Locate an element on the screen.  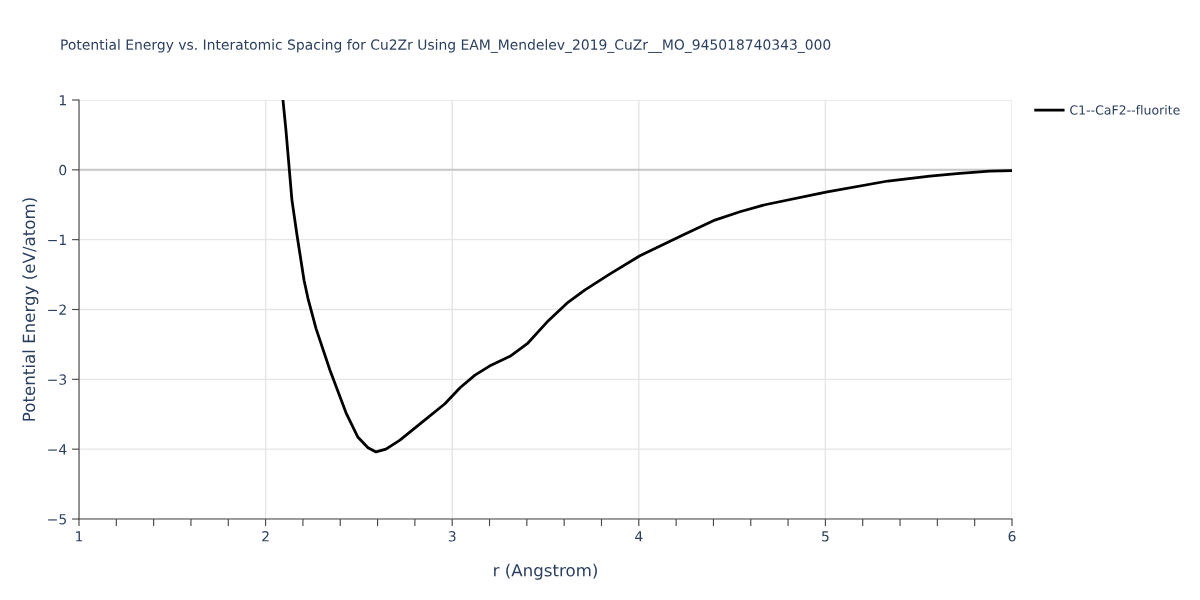
y-axis-title: Potential Energy (eV/atom) is located at coordinates (30, 309).